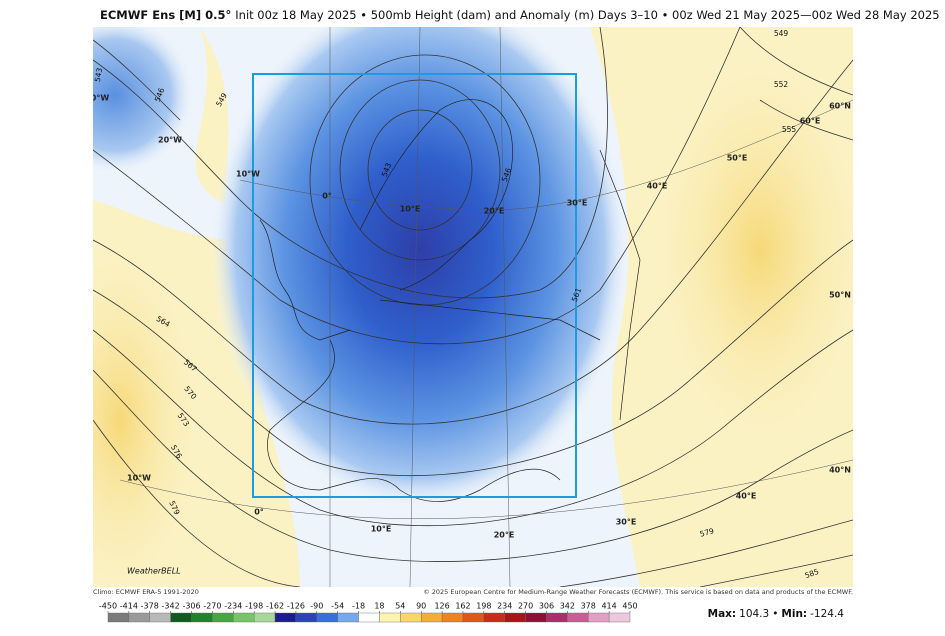 The height and width of the screenshot is (636, 945). What do you see at coordinates (737, 158) in the screenshot?
I see `graticule-label: 50°E` at bounding box center [737, 158].